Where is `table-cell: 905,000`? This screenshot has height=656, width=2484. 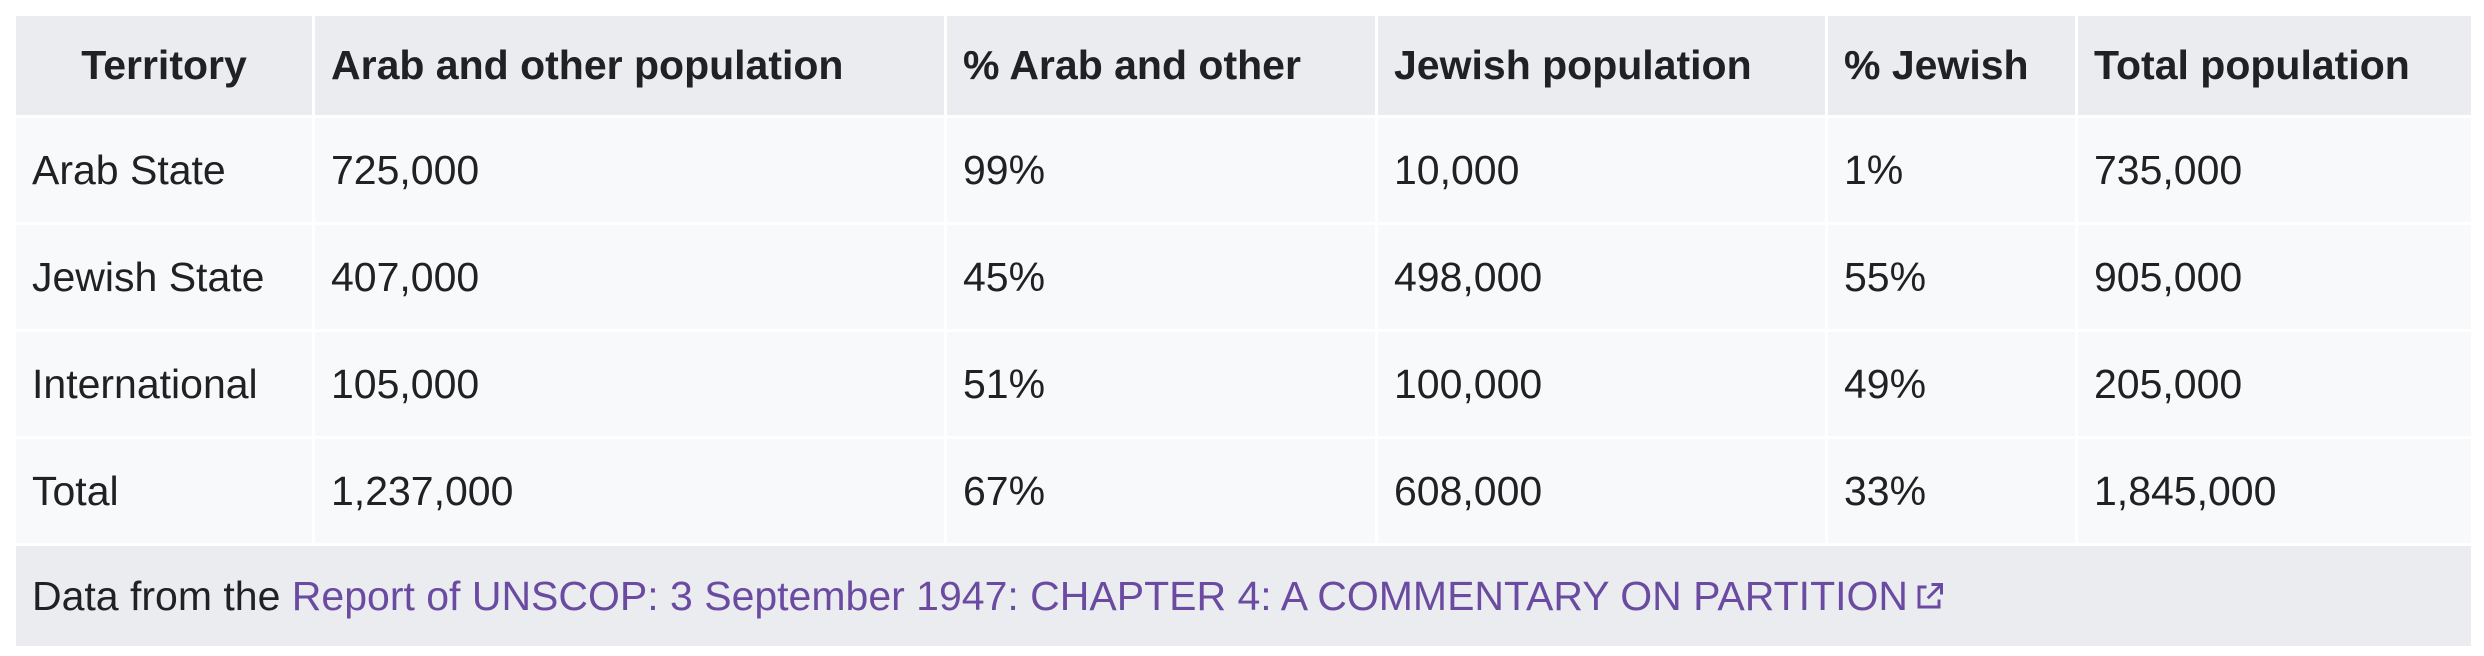
table-cell: 905,000 is located at coordinates (2274, 277).